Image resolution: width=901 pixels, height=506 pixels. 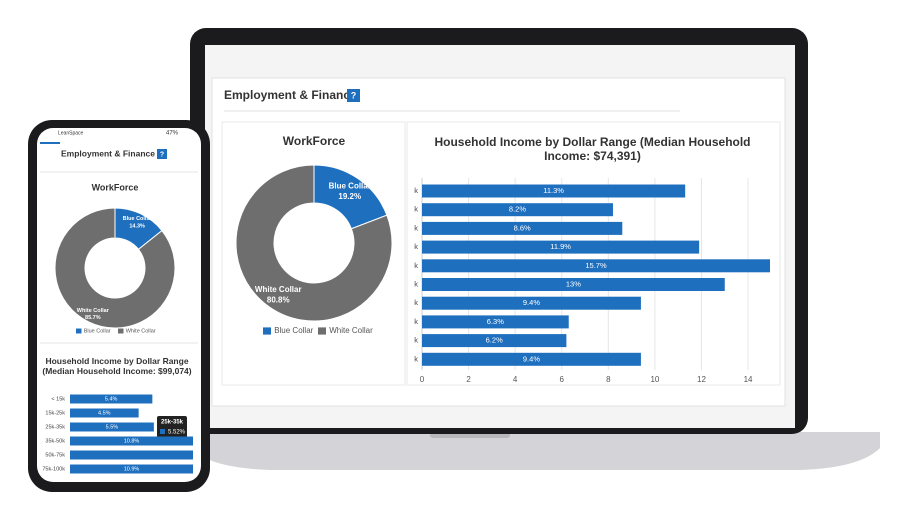 I want to click on battery: 47%, so click(x=172, y=134).